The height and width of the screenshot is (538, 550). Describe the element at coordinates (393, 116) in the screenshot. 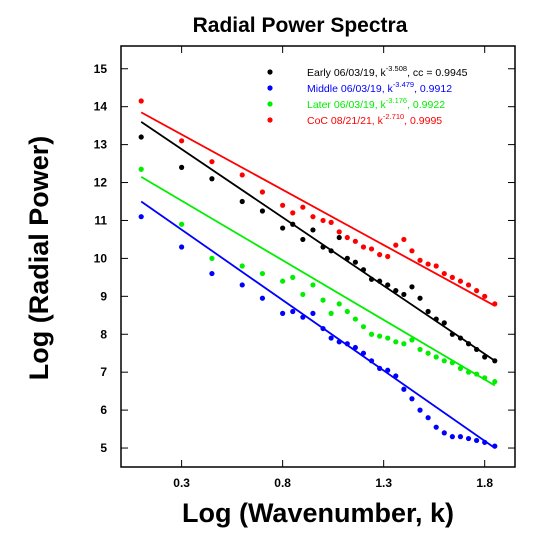

I see `legend-label-exponent: -2.710` at that location.